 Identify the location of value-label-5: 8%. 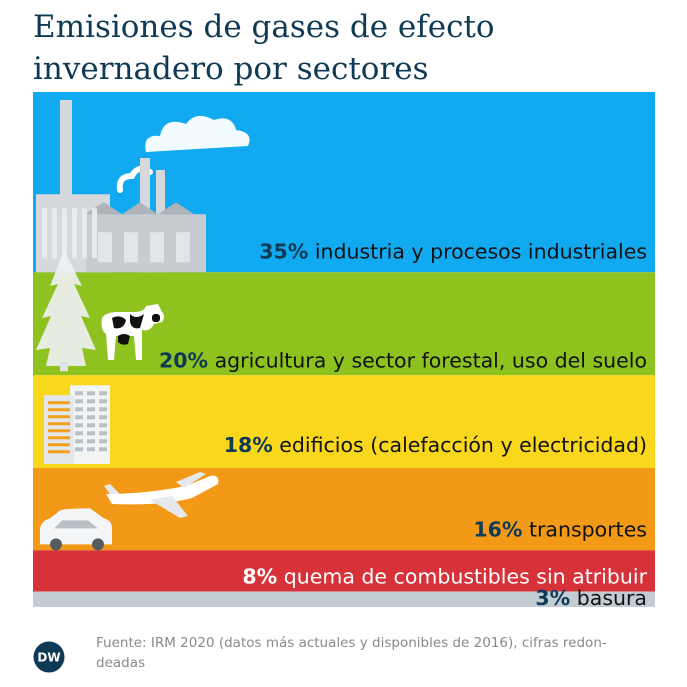
(259, 577).